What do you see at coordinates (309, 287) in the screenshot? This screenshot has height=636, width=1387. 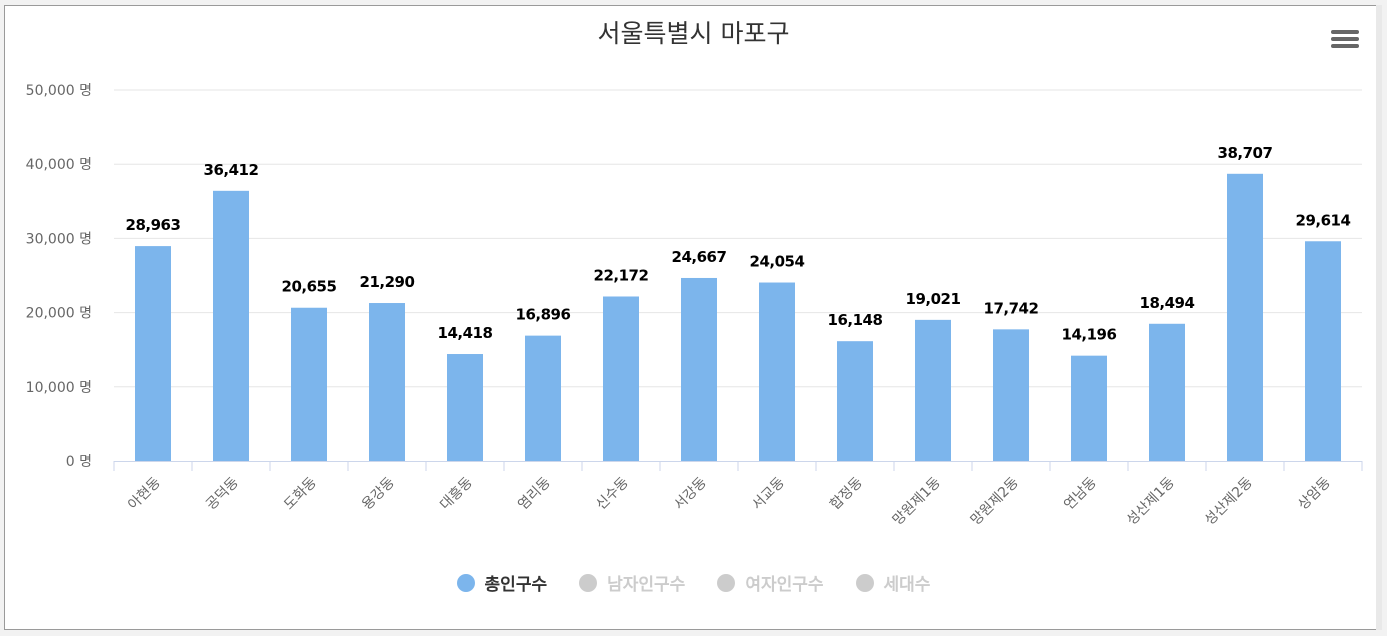 I see `data-label: 20,655` at bounding box center [309, 287].